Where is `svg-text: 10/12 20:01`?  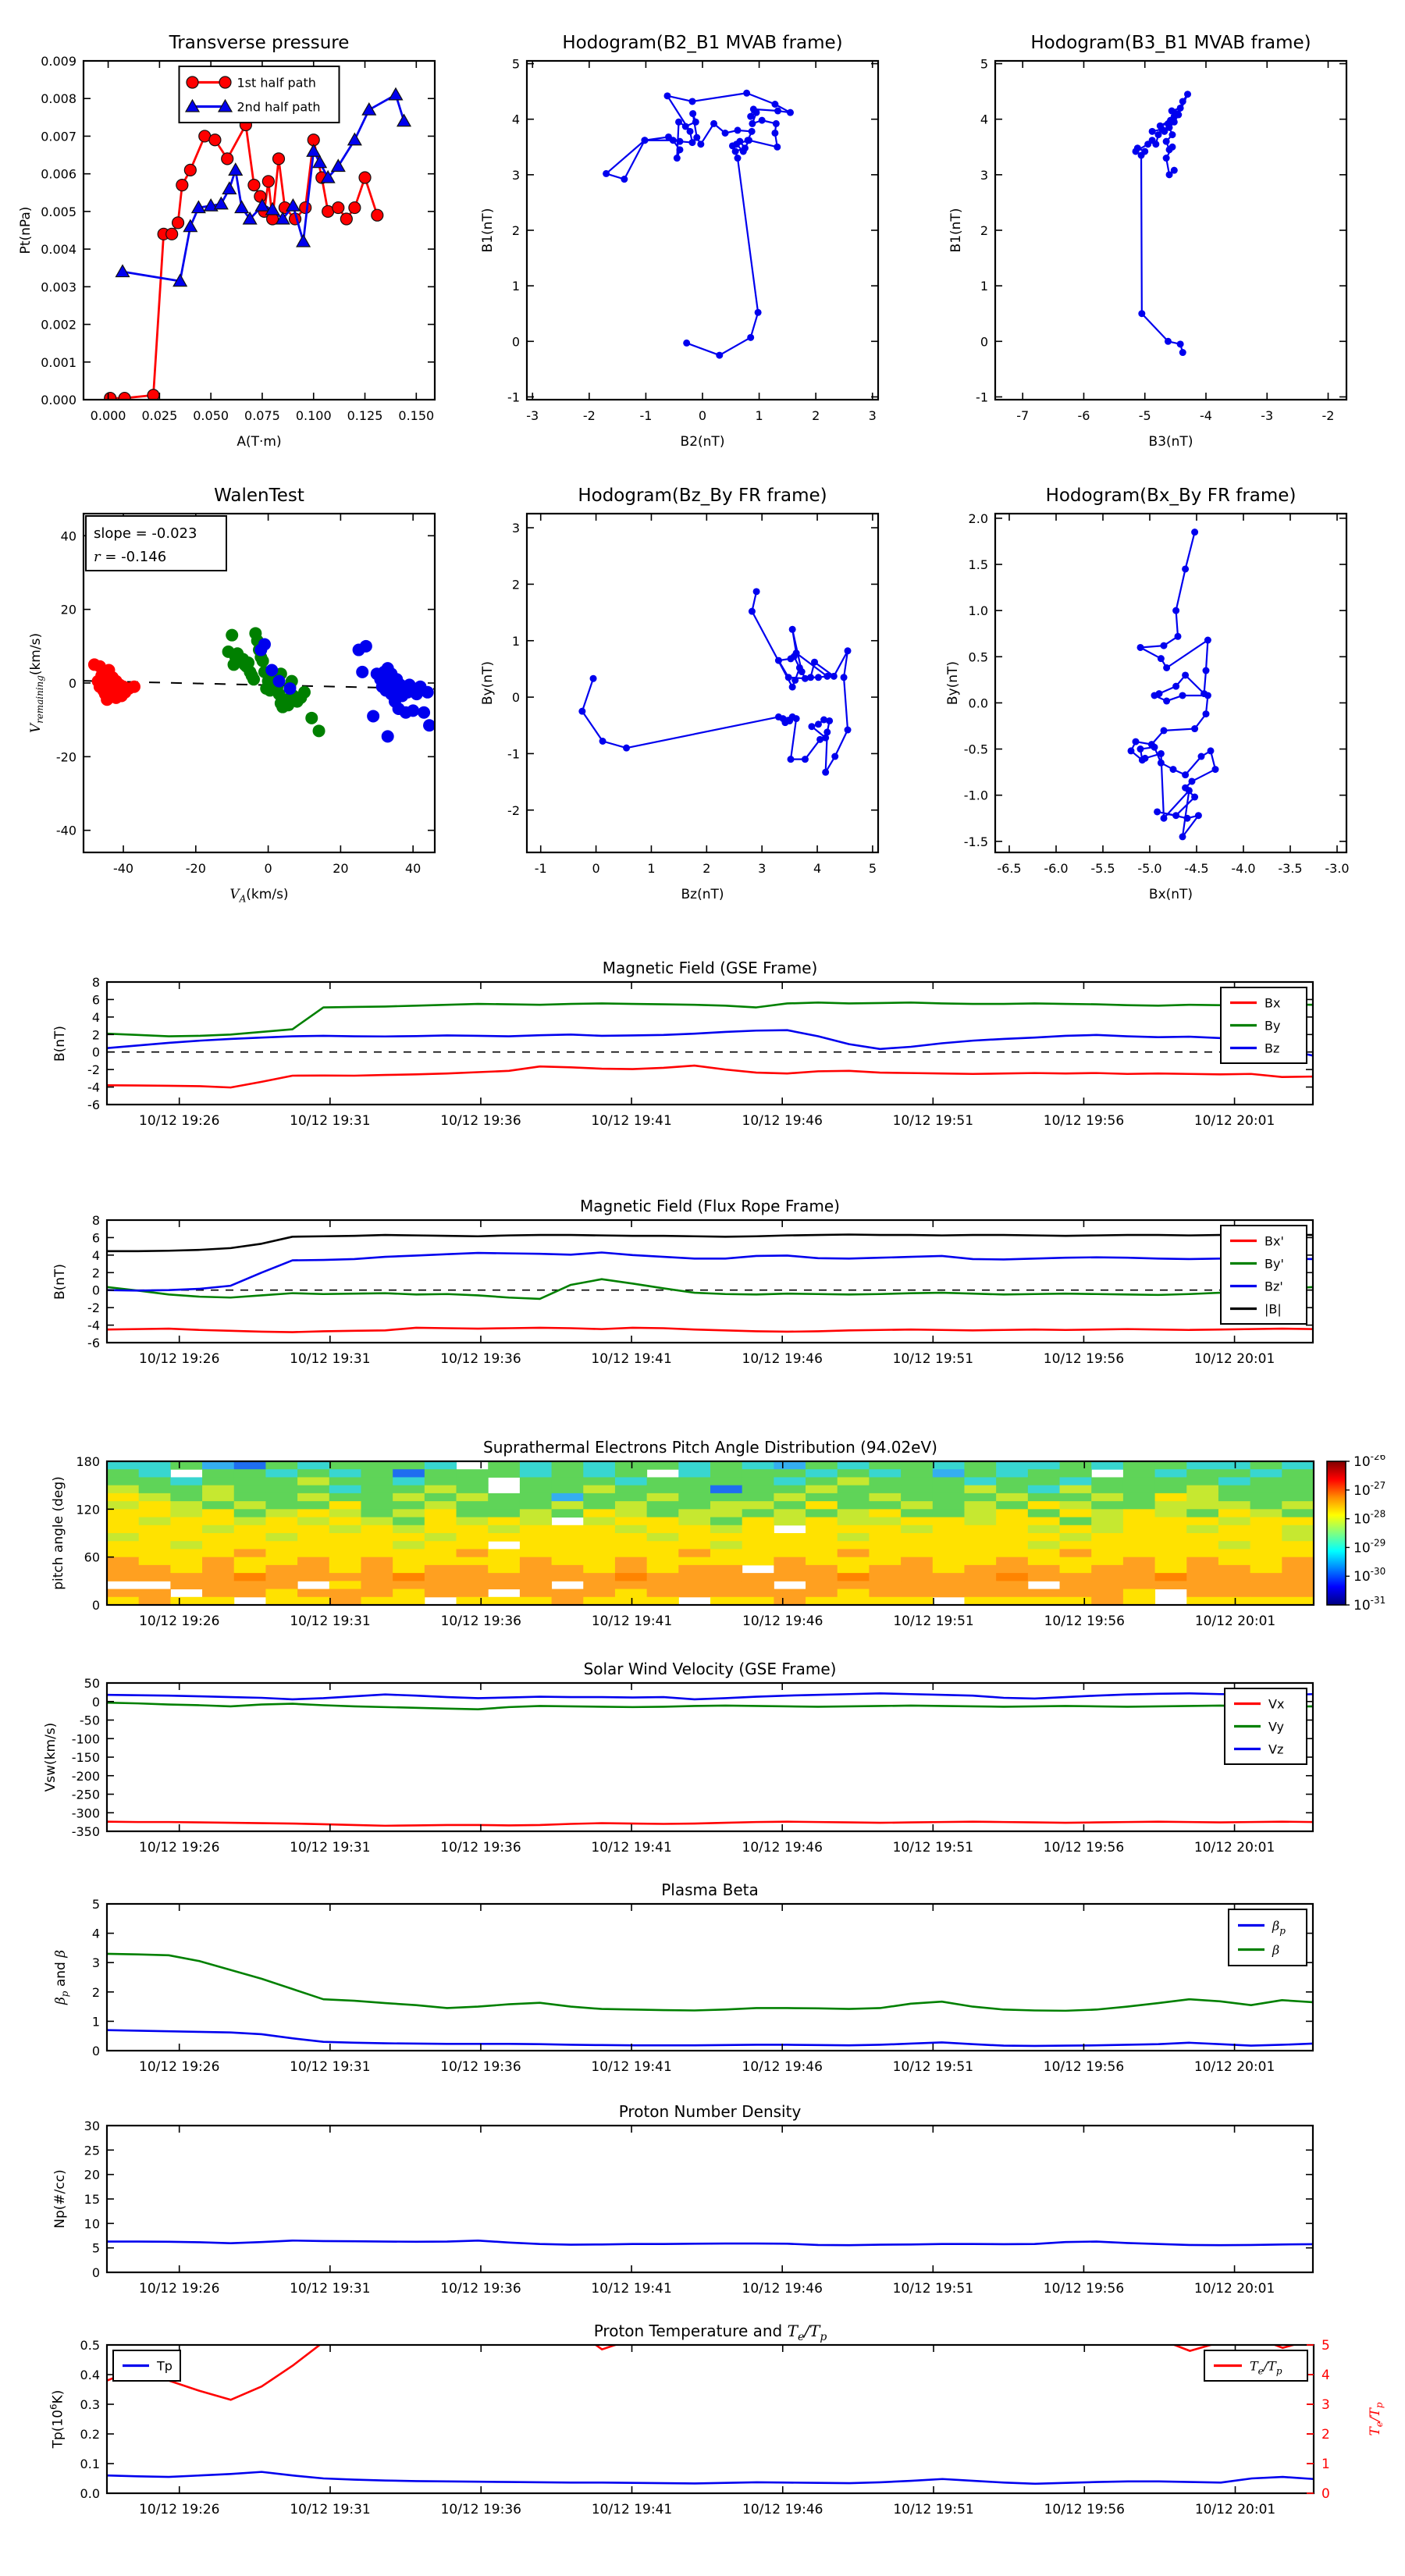 svg-text: 10/12 20:01 is located at coordinates (1234, 2067).